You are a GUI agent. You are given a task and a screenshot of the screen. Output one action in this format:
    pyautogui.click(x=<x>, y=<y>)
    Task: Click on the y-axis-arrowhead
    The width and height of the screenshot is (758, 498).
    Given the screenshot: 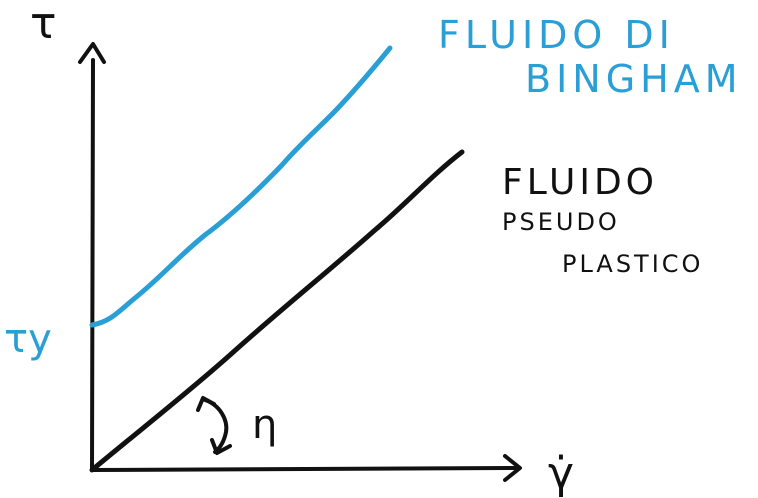 What is the action you would take?
    pyautogui.click(x=92, y=53)
    